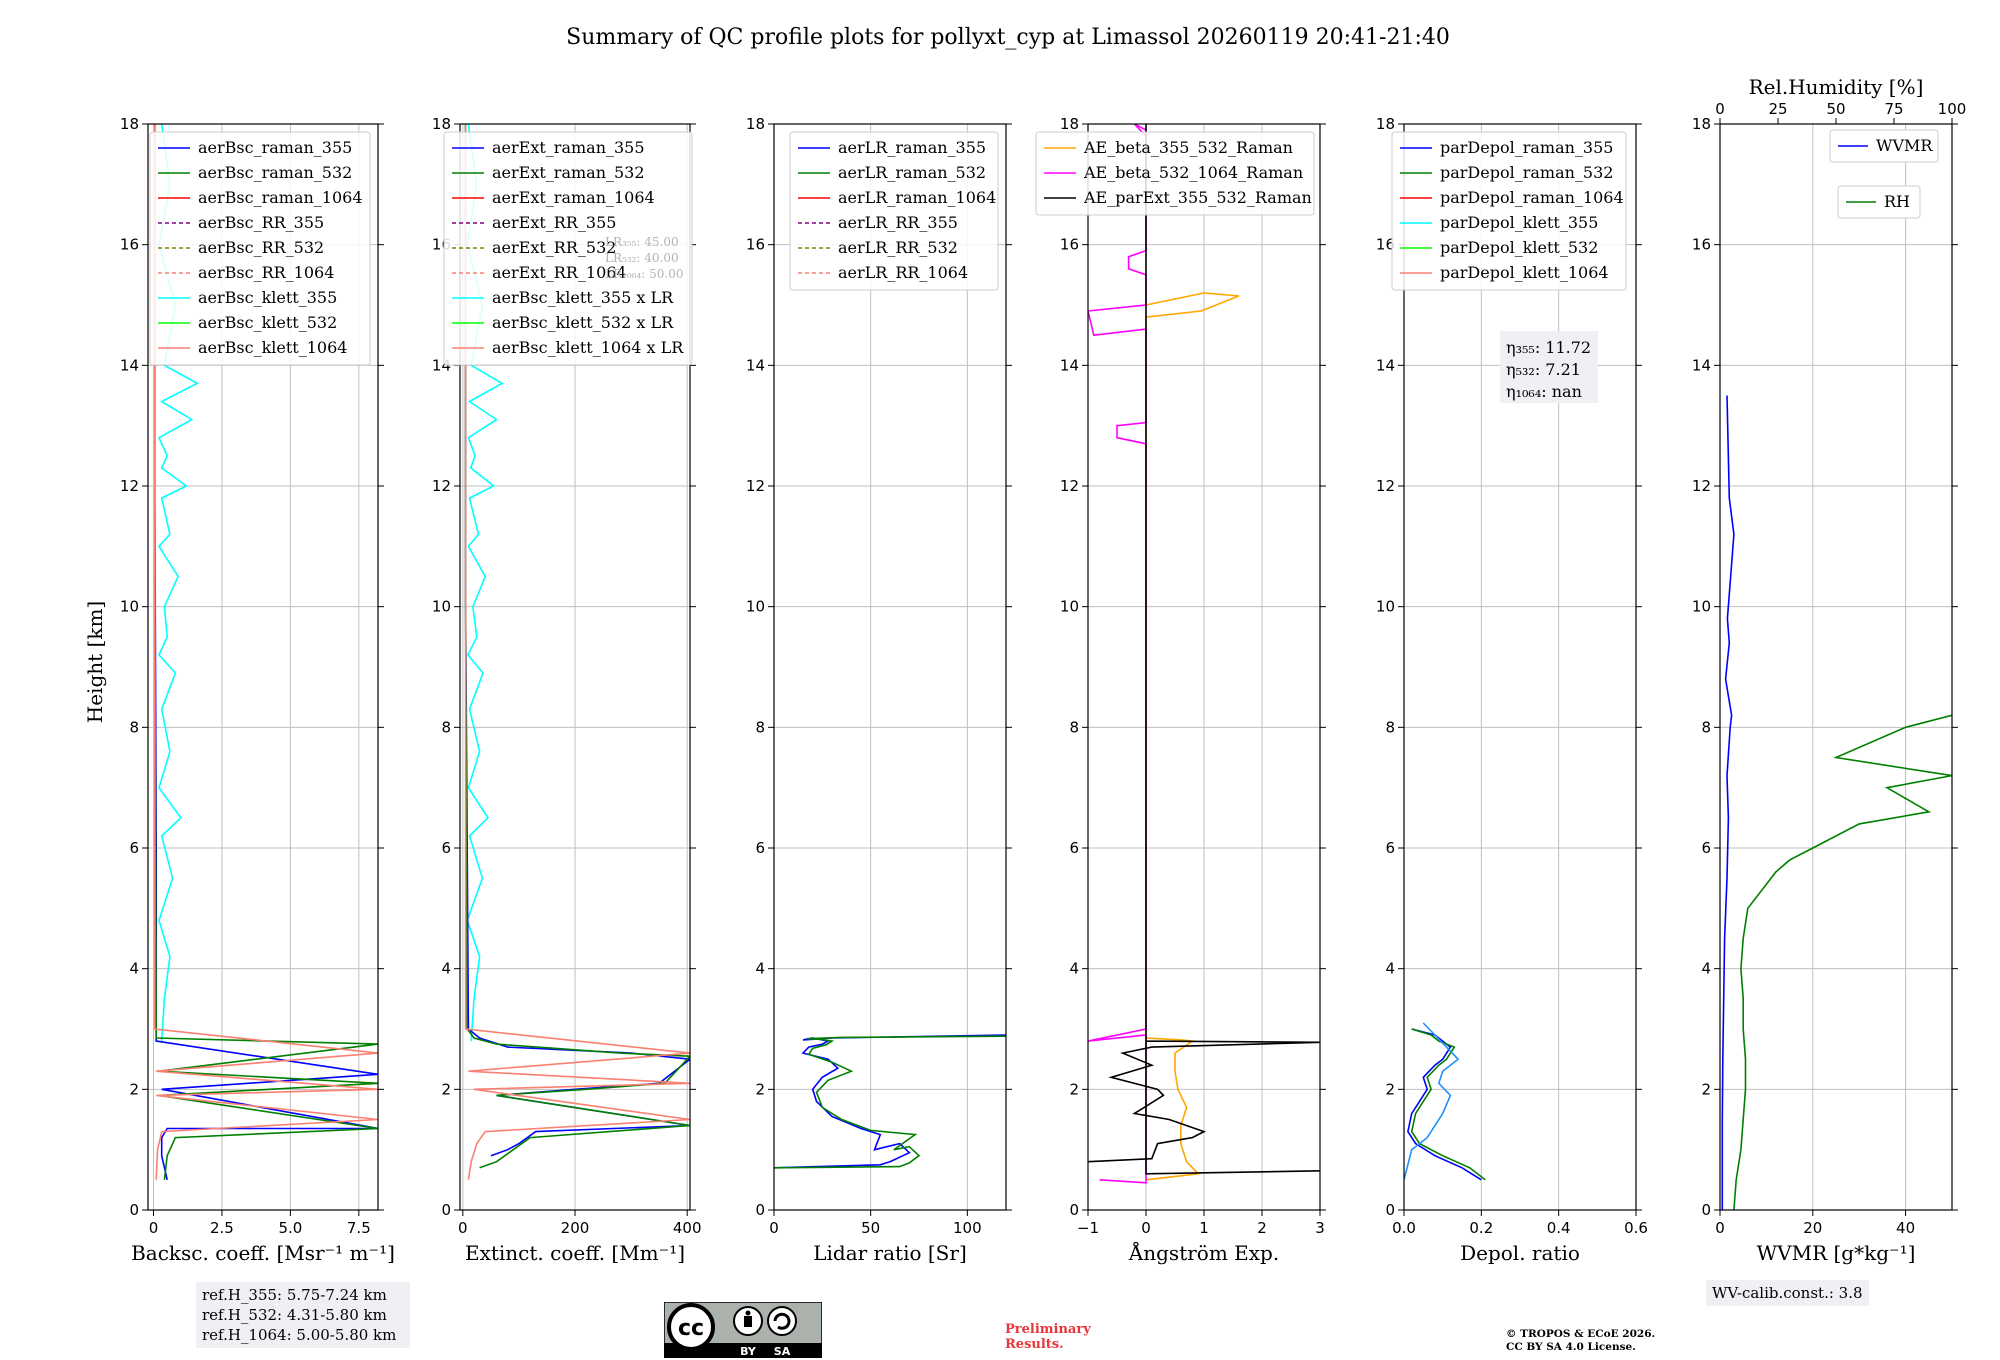 The image size is (2000, 1360). What do you see at coordinates (1893, 109) in the screenshot?
I see `top-x-tick-label: 75` at bounding box center [1893, 109].